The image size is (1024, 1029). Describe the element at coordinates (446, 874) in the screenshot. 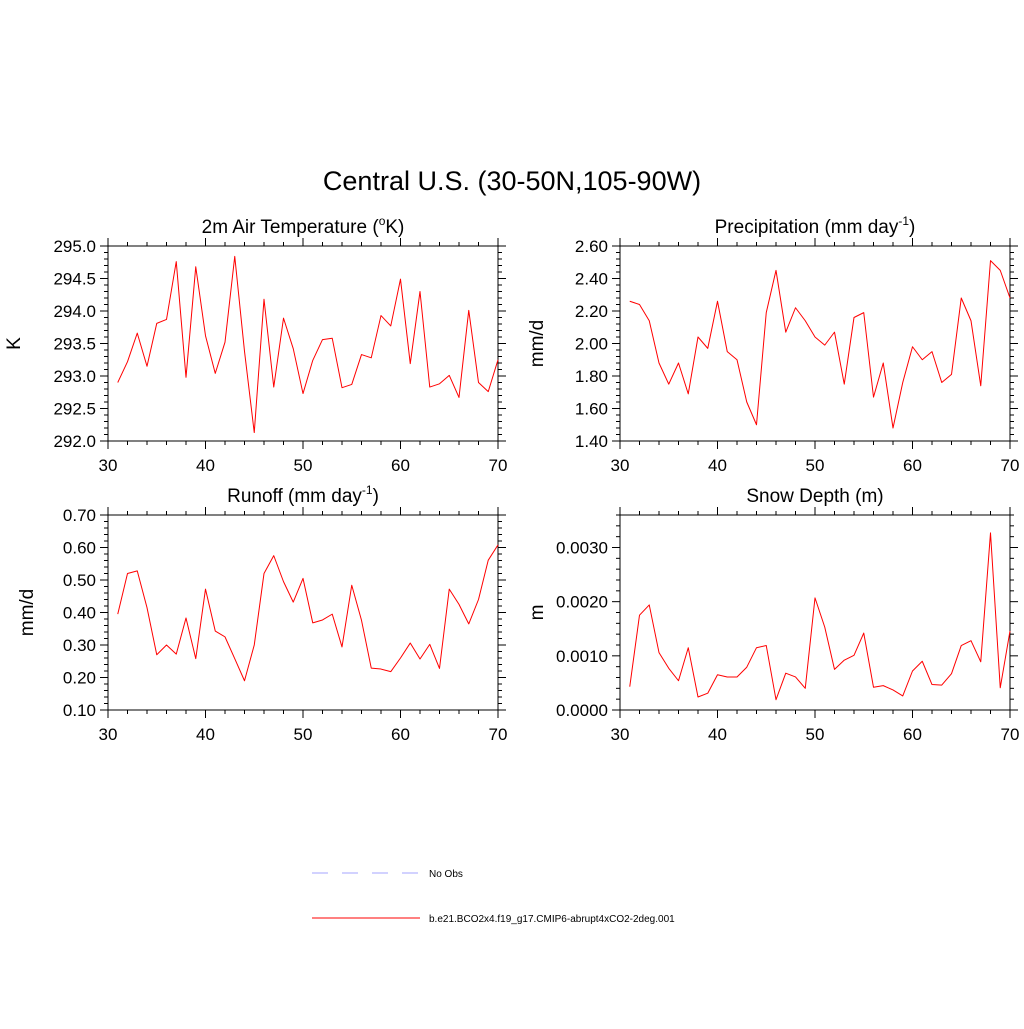

I see `legend-label: No Obs` at that location.